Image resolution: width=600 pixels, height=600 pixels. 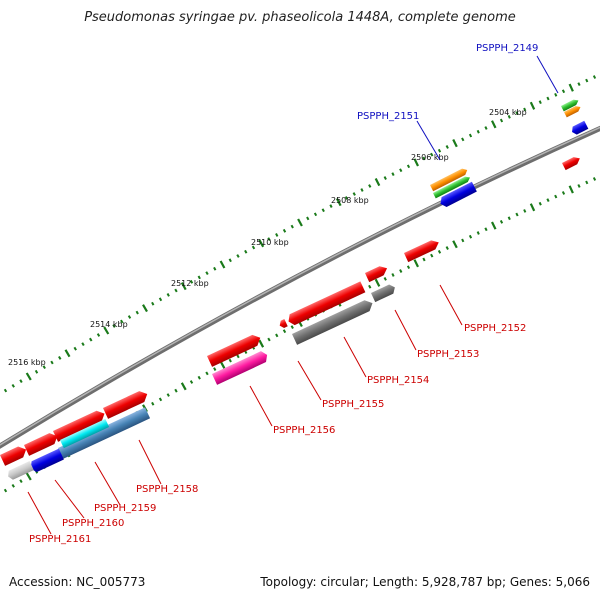 I want to click on gene-feature-lightgray, so click(x=20, y=471).